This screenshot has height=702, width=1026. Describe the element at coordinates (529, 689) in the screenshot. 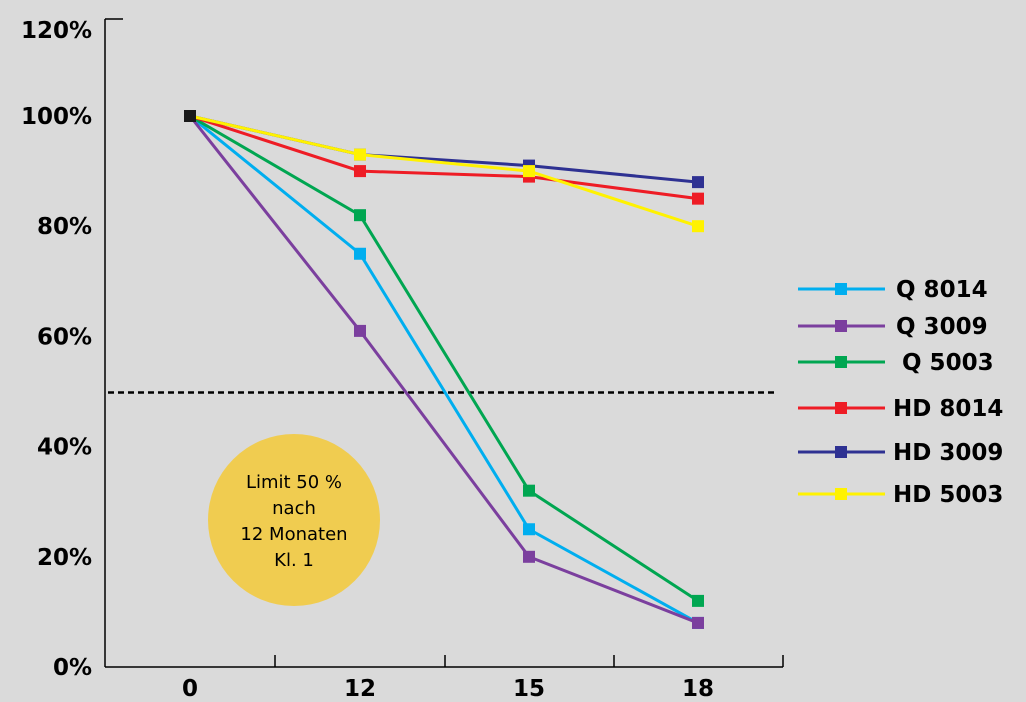

I see `x-tick-label: 15` at that location.